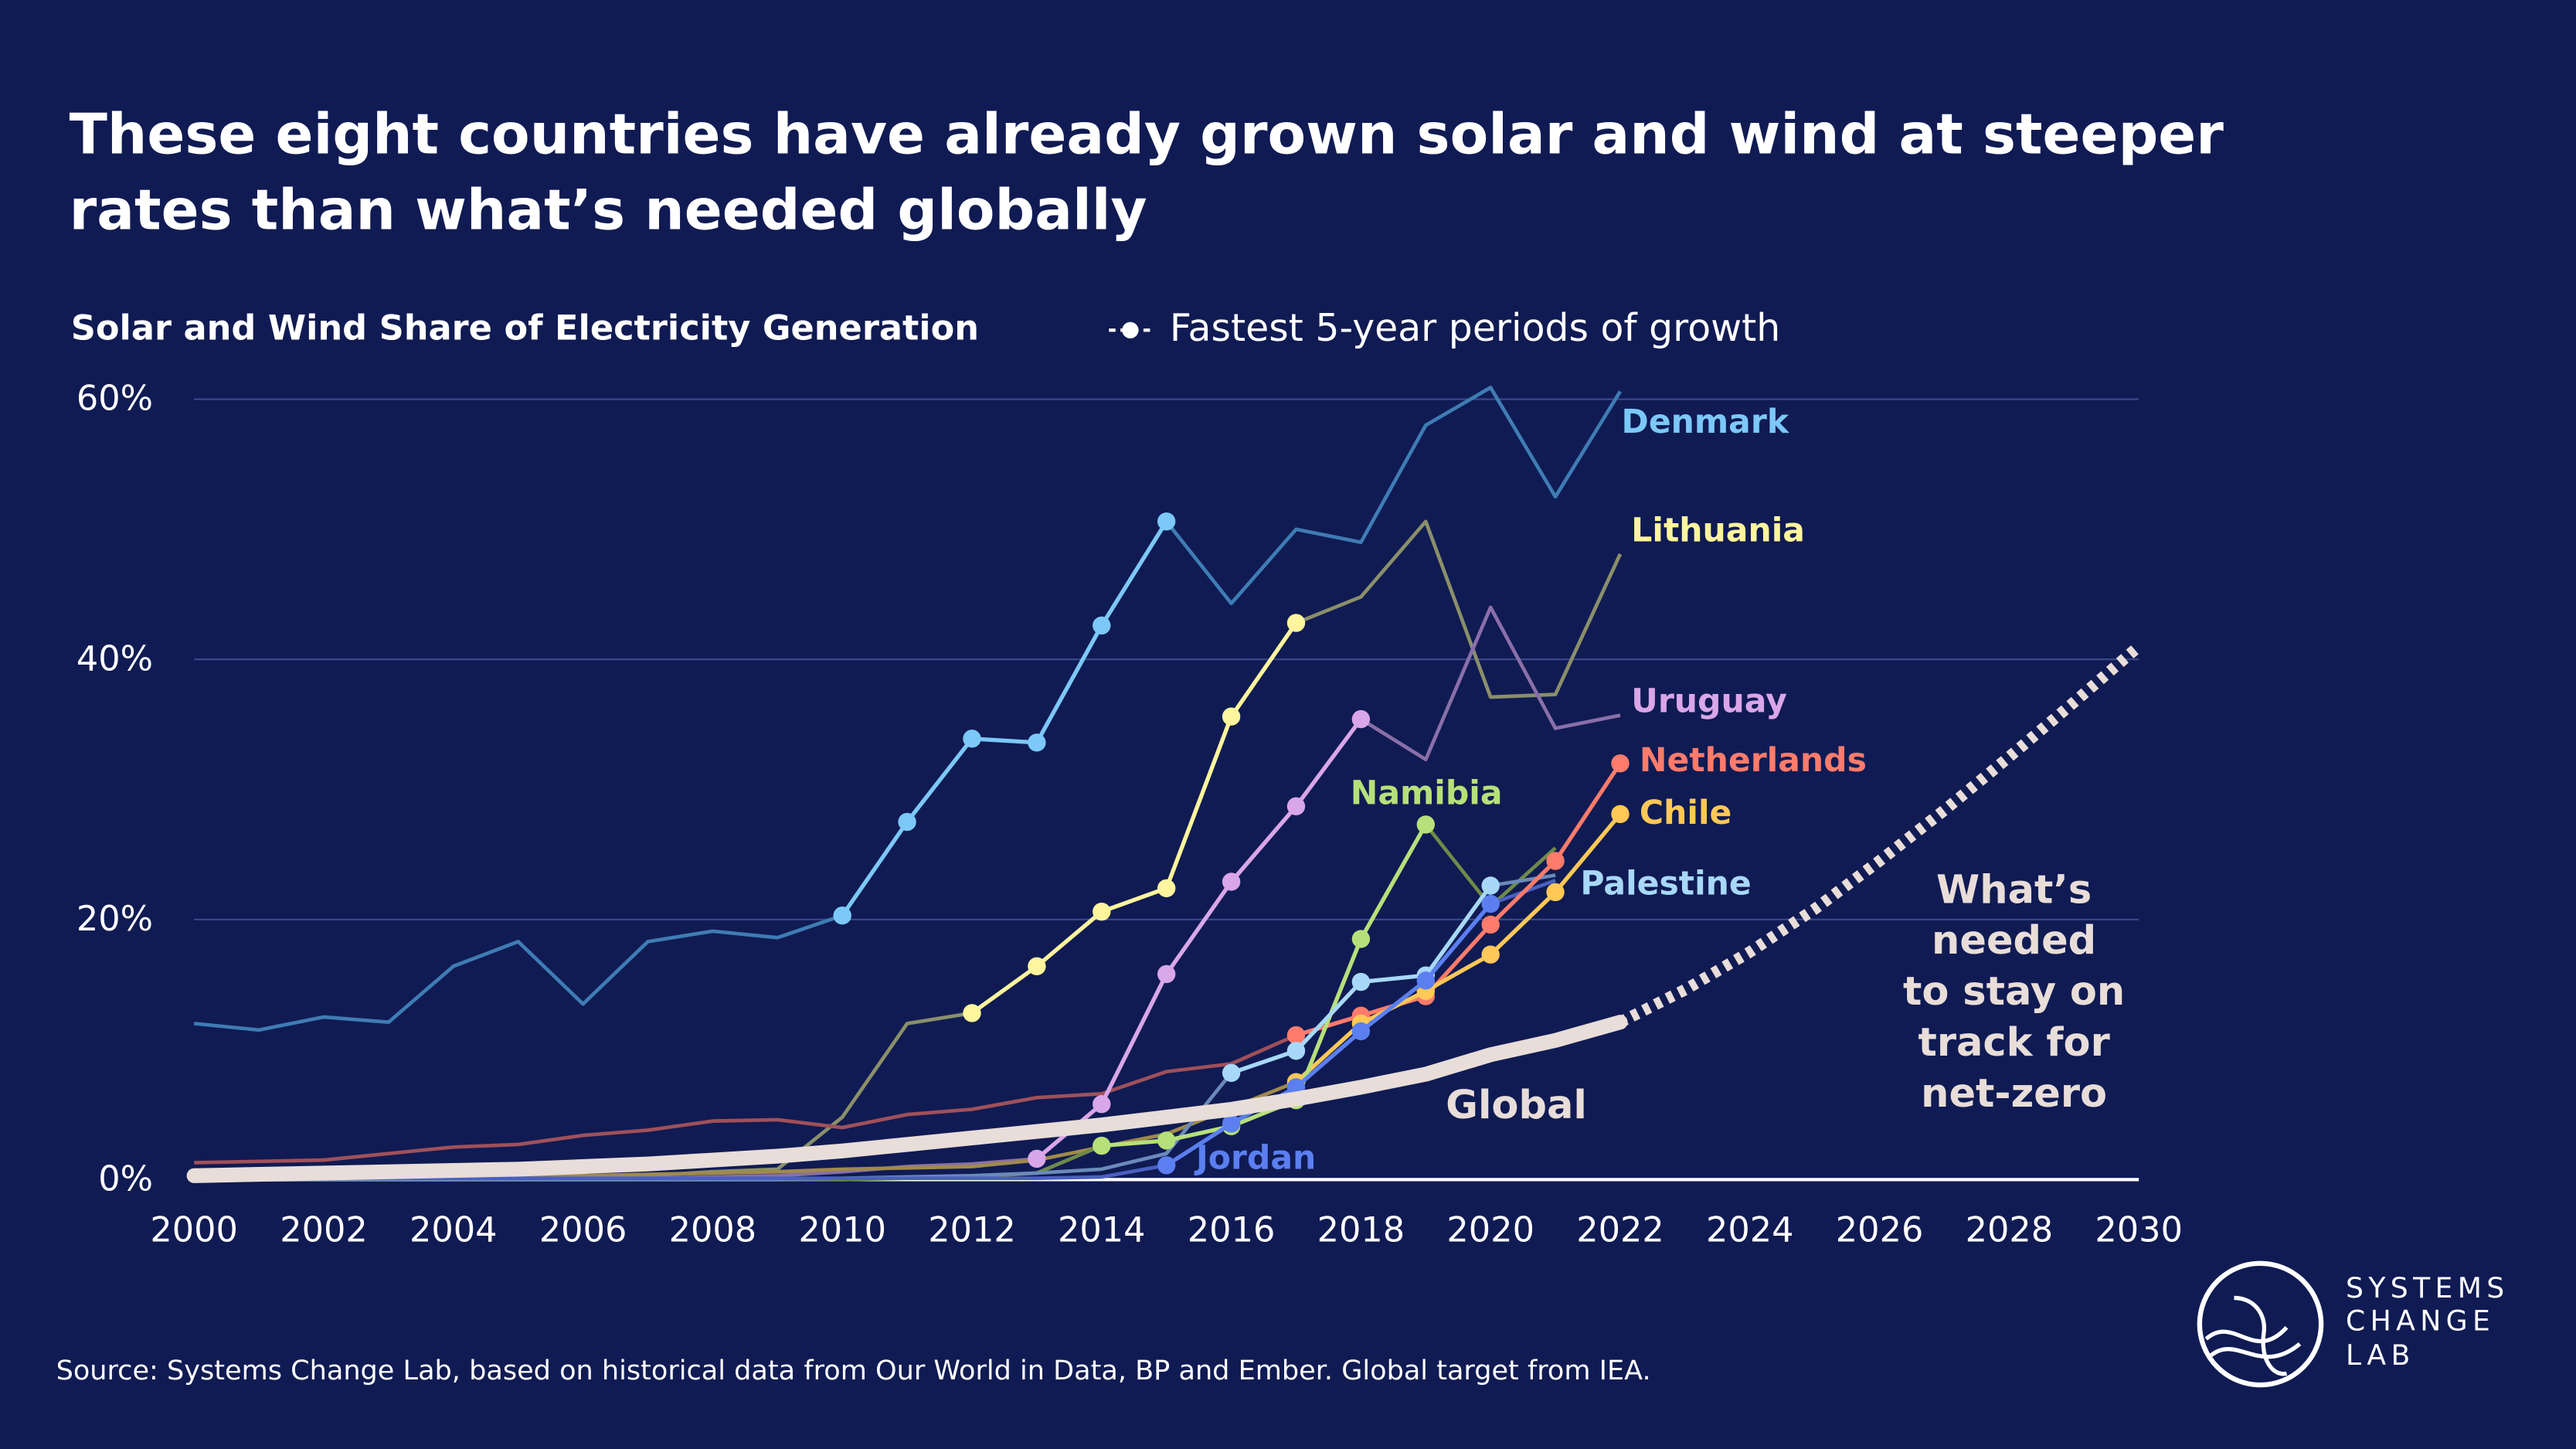 The width and height of the screenshot is (2576, 1449). Describe the element at coordinates (2420, 1320) in the screenshot. I see `logo-text: CHANGE` at that location.